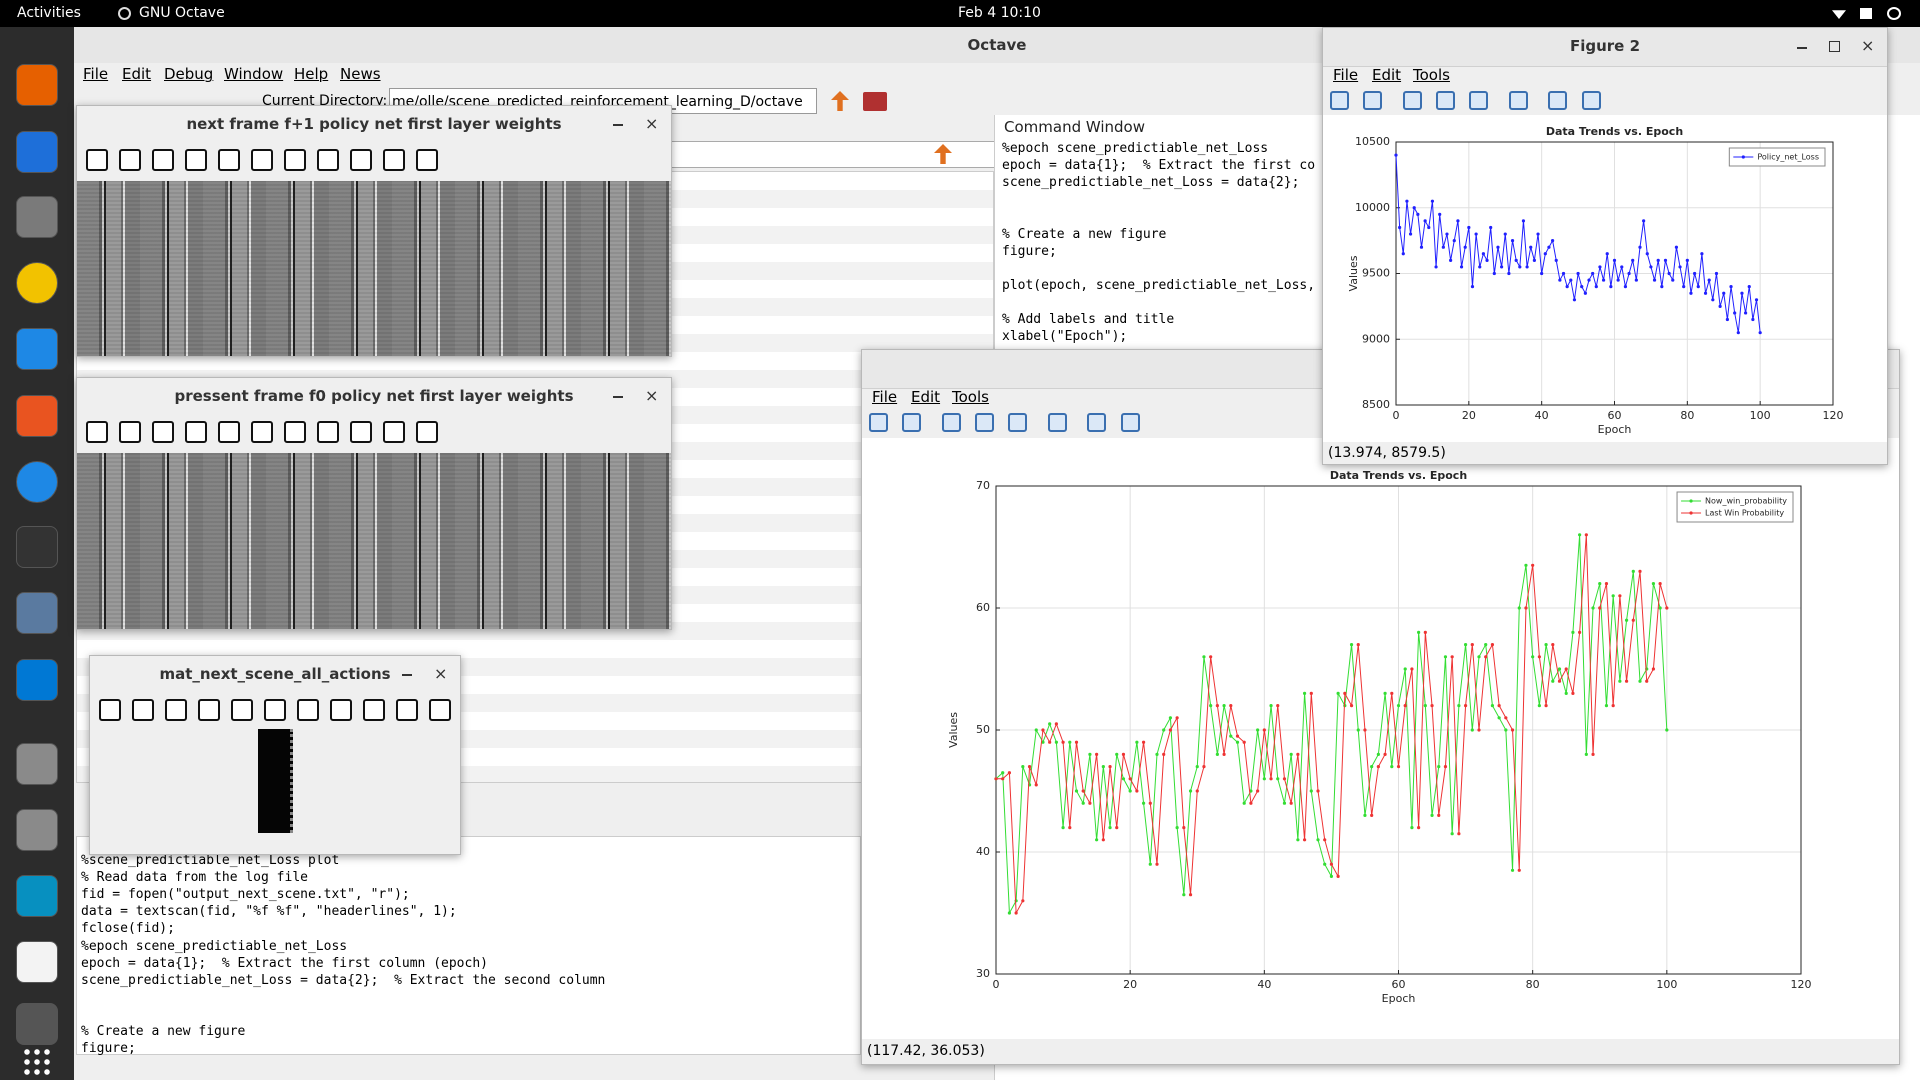  What do you see at coordinates (829, 154) in the screenshot?
I see `workspace-filter` at bounding box center [829, 154].